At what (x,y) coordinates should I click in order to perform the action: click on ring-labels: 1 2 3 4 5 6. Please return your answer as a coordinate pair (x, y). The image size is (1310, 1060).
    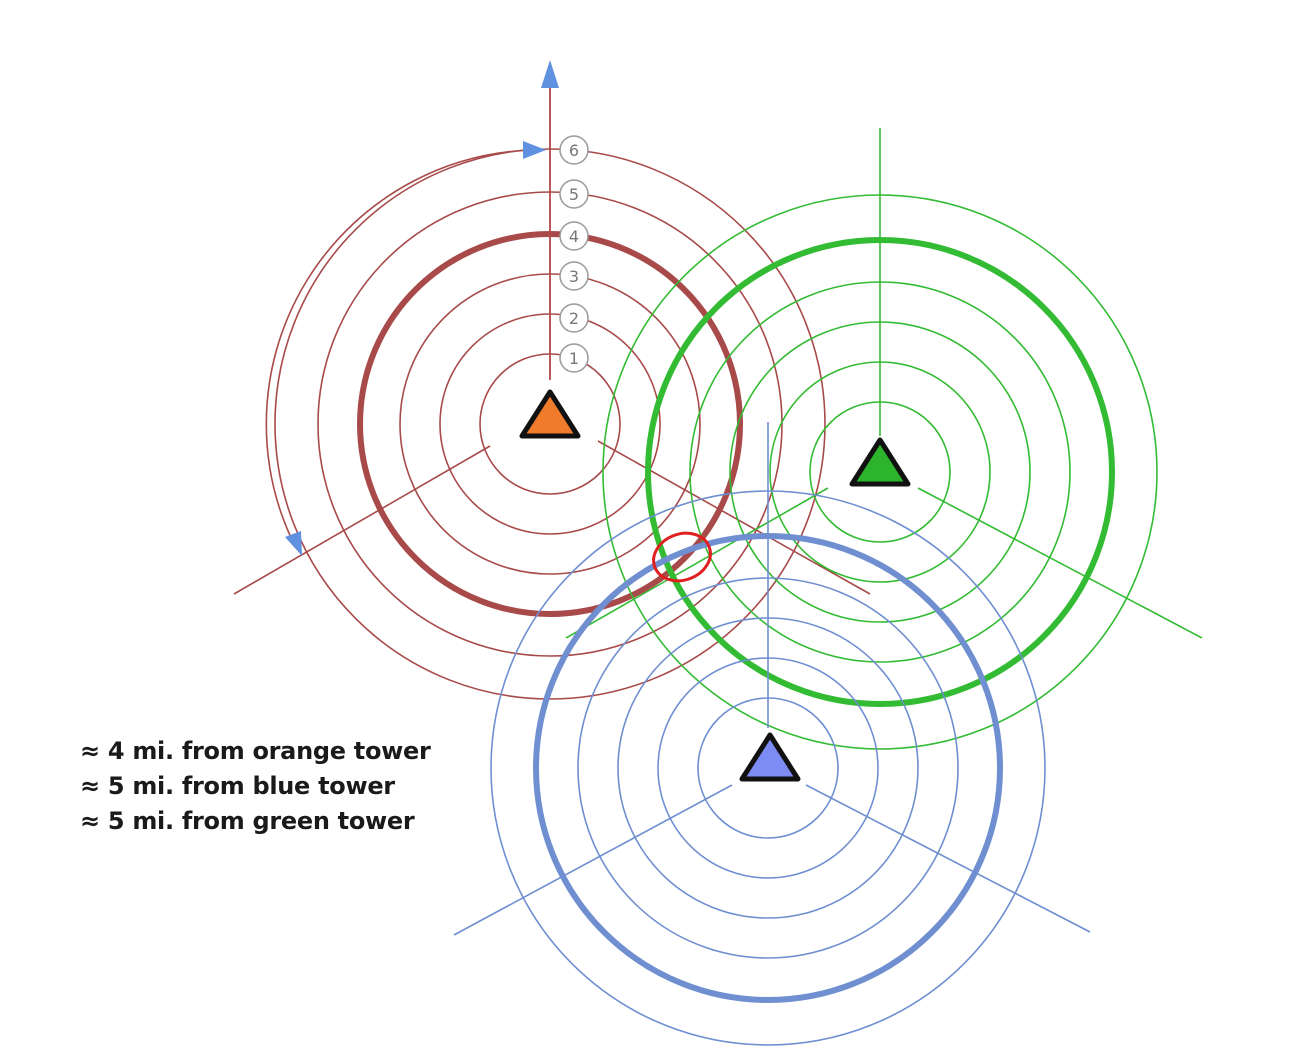
    Looking at the image, I should click on (574, 254).